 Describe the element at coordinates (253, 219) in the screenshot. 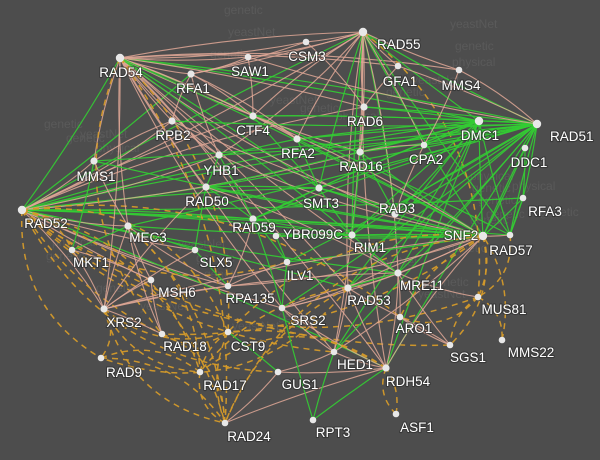

I see `graph-node-rad59` at that location.